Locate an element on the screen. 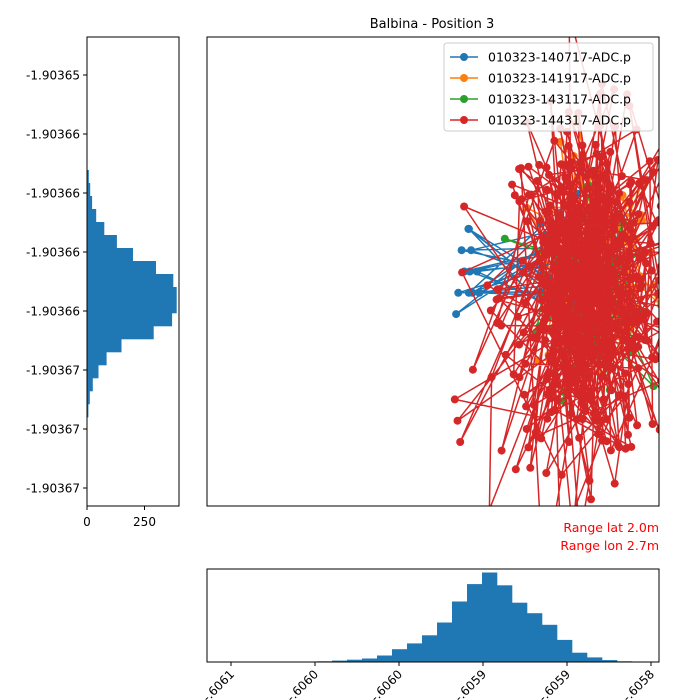 The height and width of the screenshot is (700, 700). lat-y-tick-label: -1.90367 is located at coordinates (53, 489).